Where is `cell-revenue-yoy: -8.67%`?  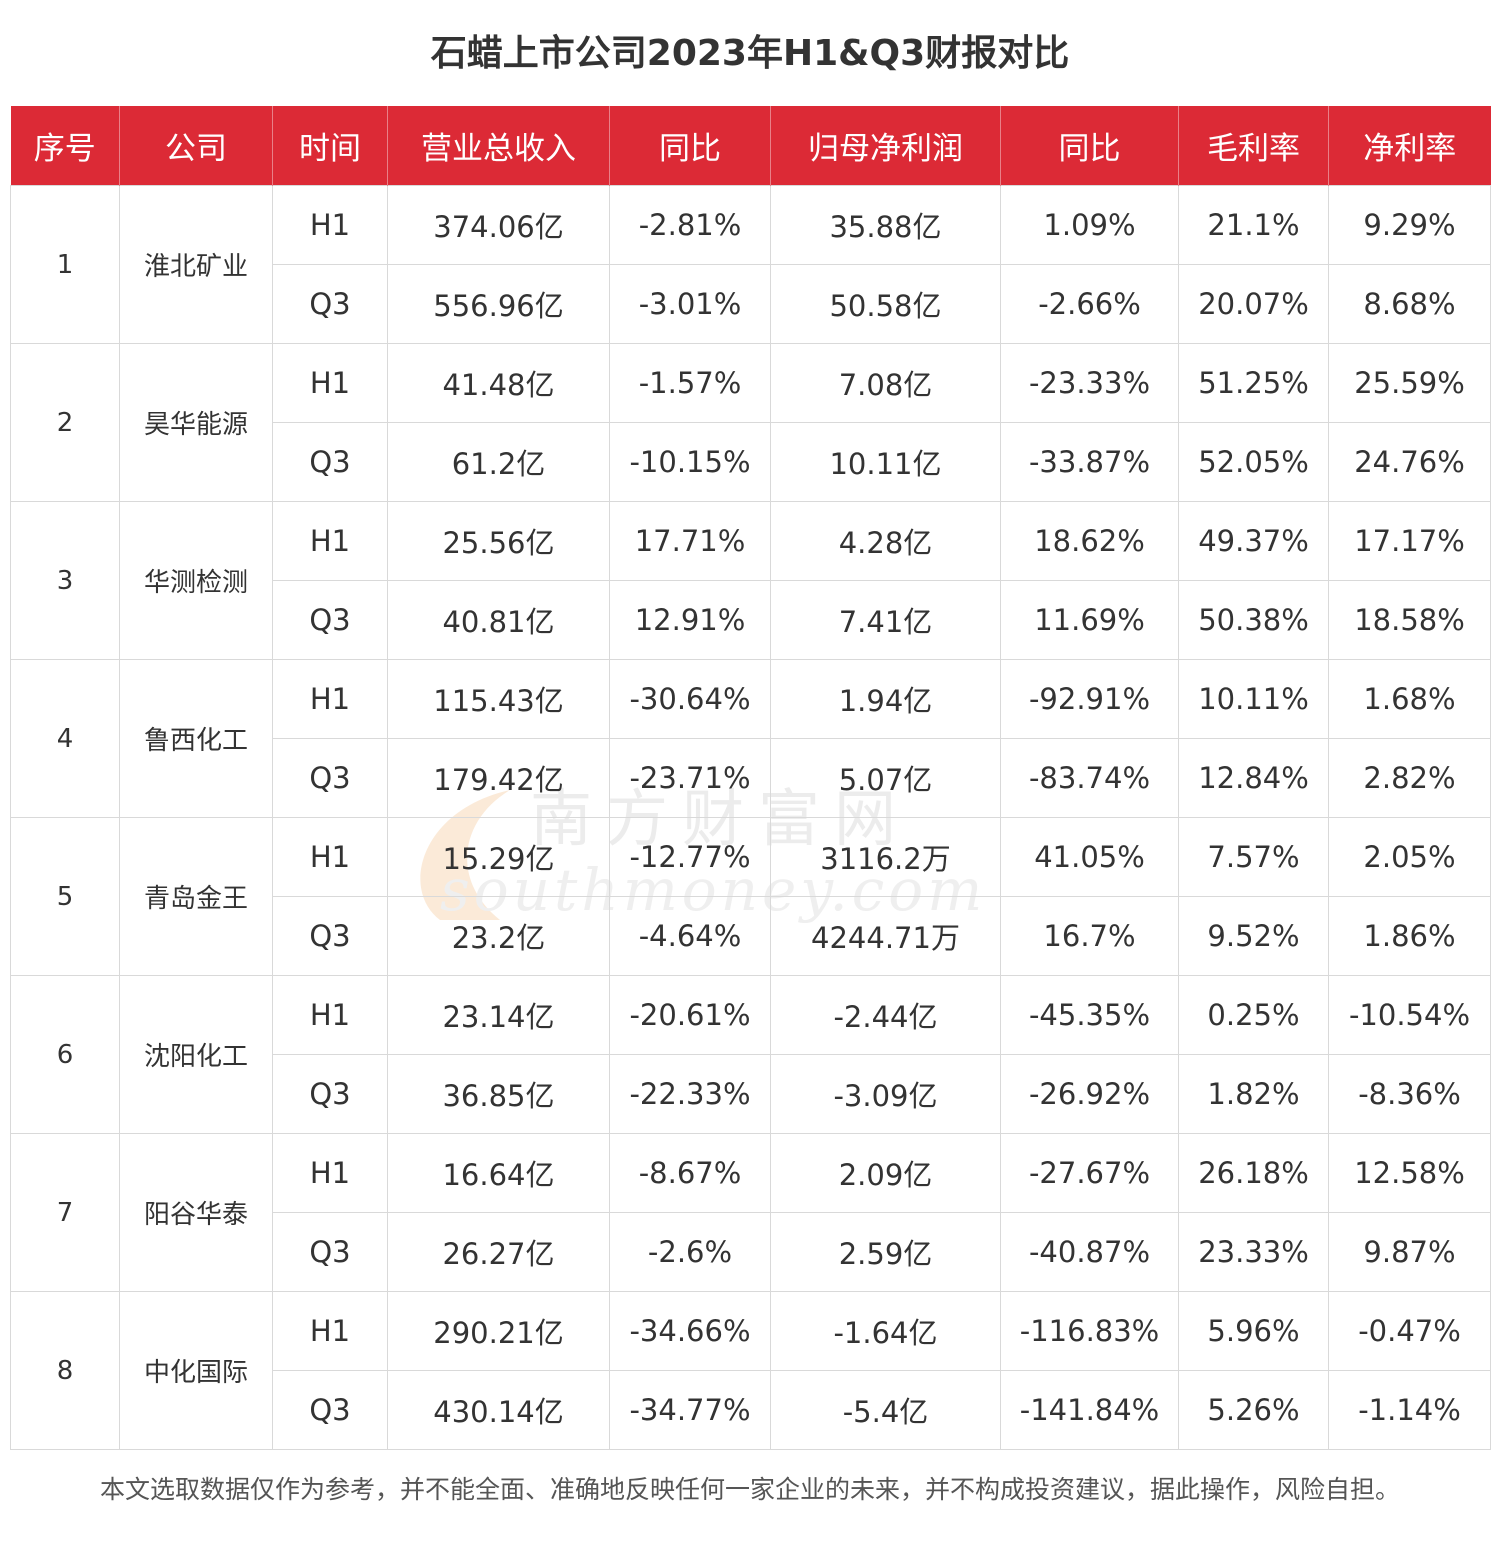 cell-revenue-yoy: -8.67% is located at coordinates (690, 1173).